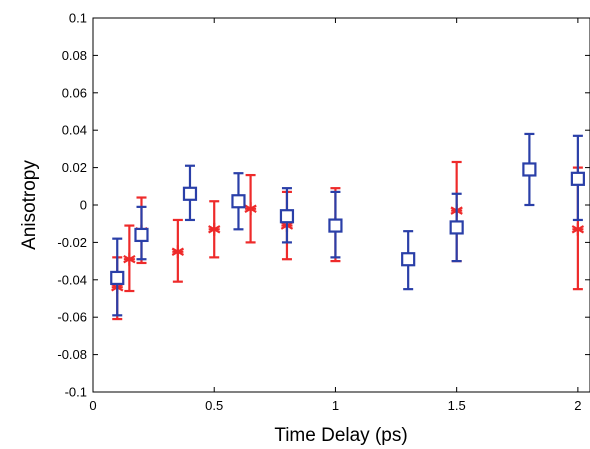 Image resolution: width=590 pixels, height=449 pixels. Describe the element at coordinates (340, 435) in the screenshot. I see `x-axis-label: Time Delay (ps)` at that location.